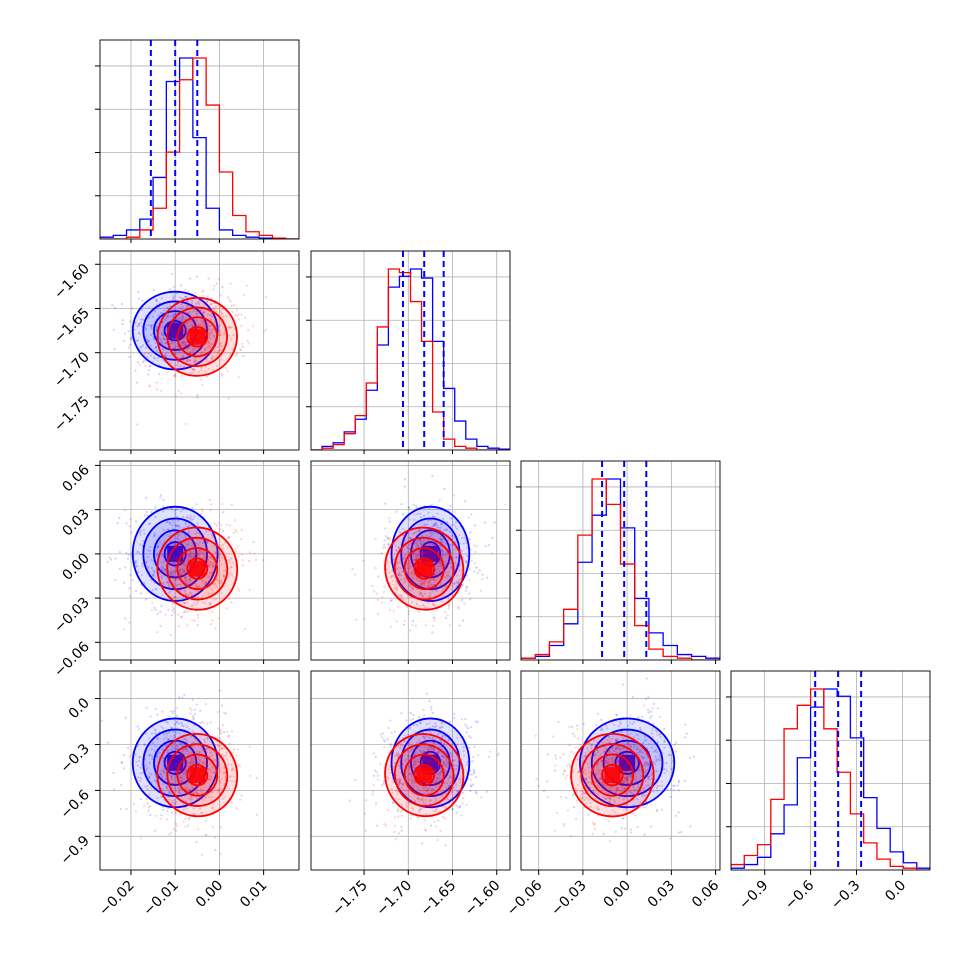  I want to click on histogram-red, so click(199, 148).